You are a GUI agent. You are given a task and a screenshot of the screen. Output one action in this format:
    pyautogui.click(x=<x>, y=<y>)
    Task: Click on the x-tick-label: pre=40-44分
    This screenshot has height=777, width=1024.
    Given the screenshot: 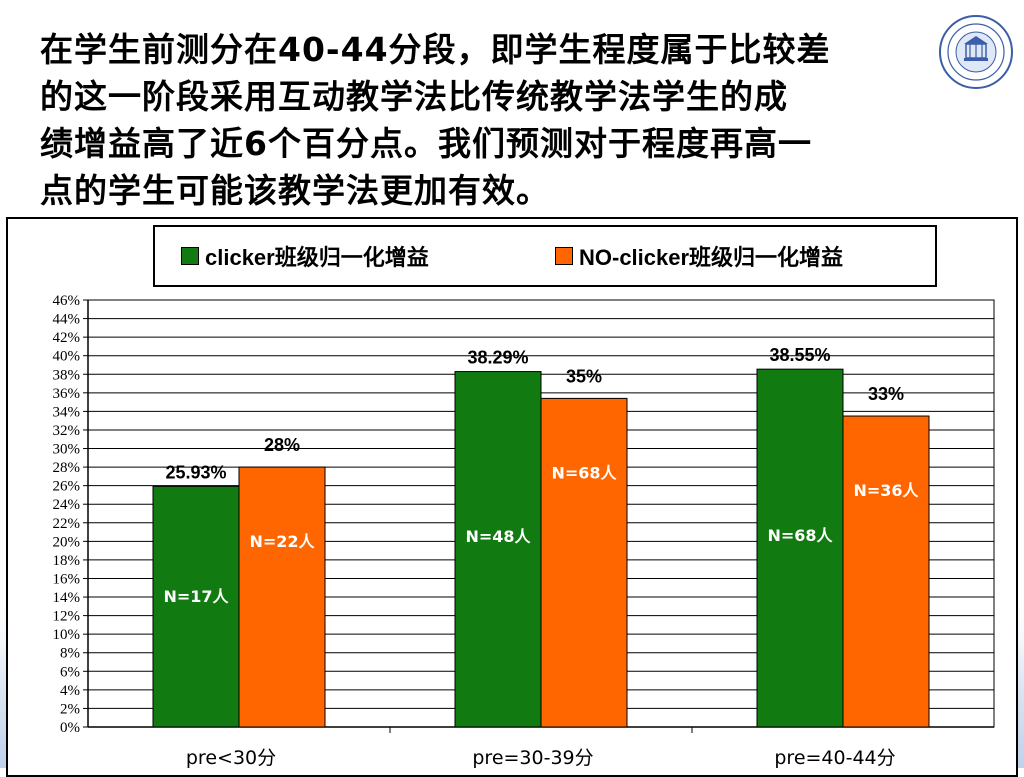 What is the action you would take?
    pyautogui.click(x=834, y=757)
    